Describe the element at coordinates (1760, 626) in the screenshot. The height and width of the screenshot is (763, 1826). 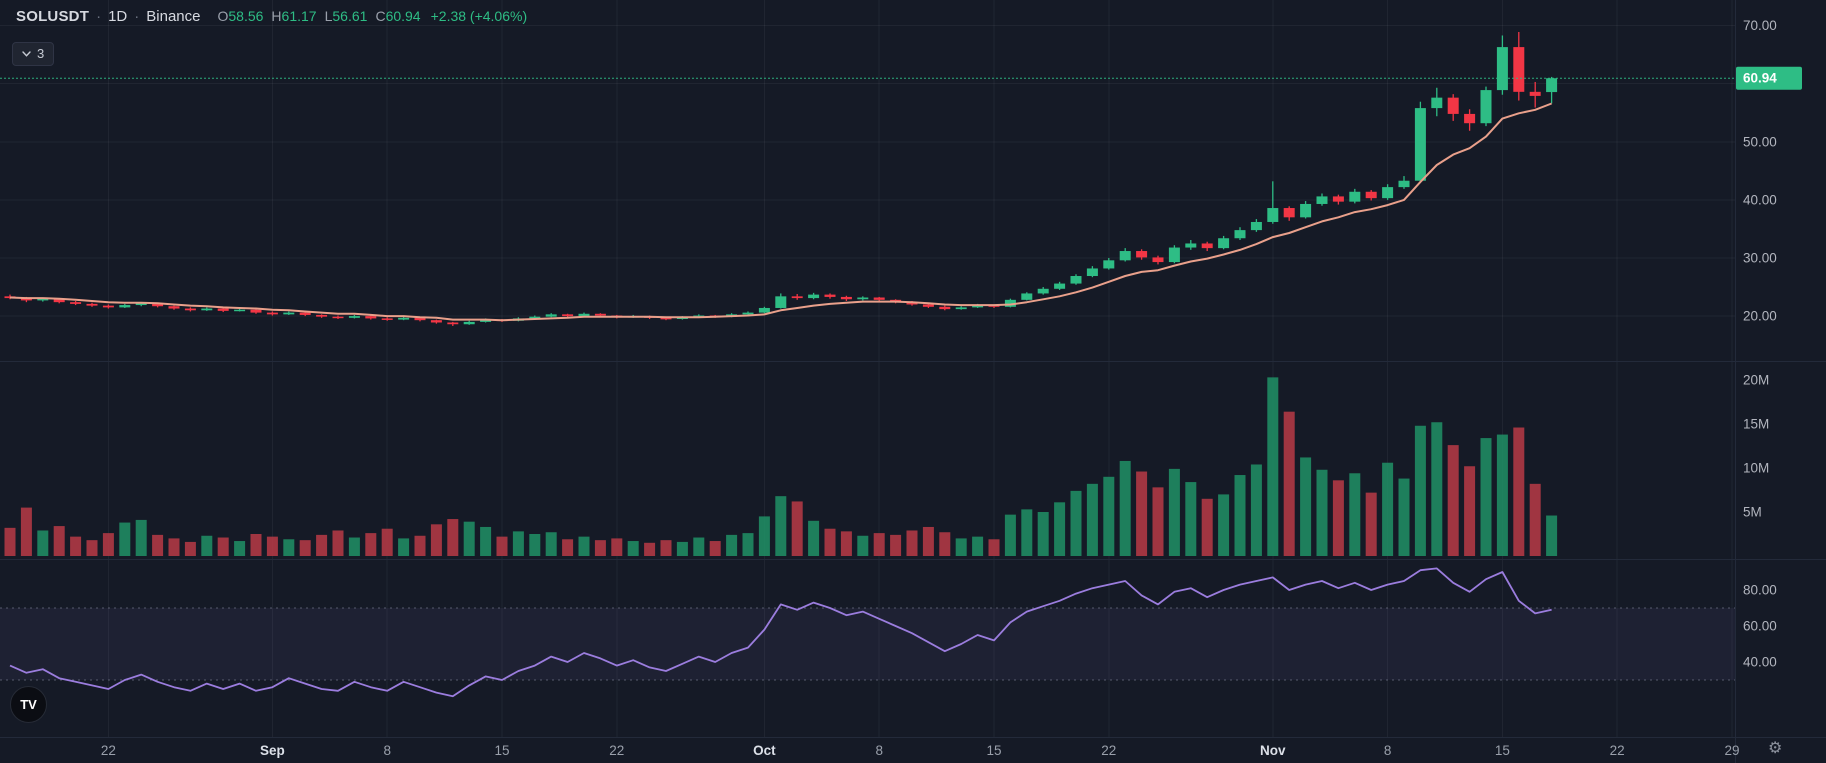
I see `rsi-axis-label: 60.00` at that location.